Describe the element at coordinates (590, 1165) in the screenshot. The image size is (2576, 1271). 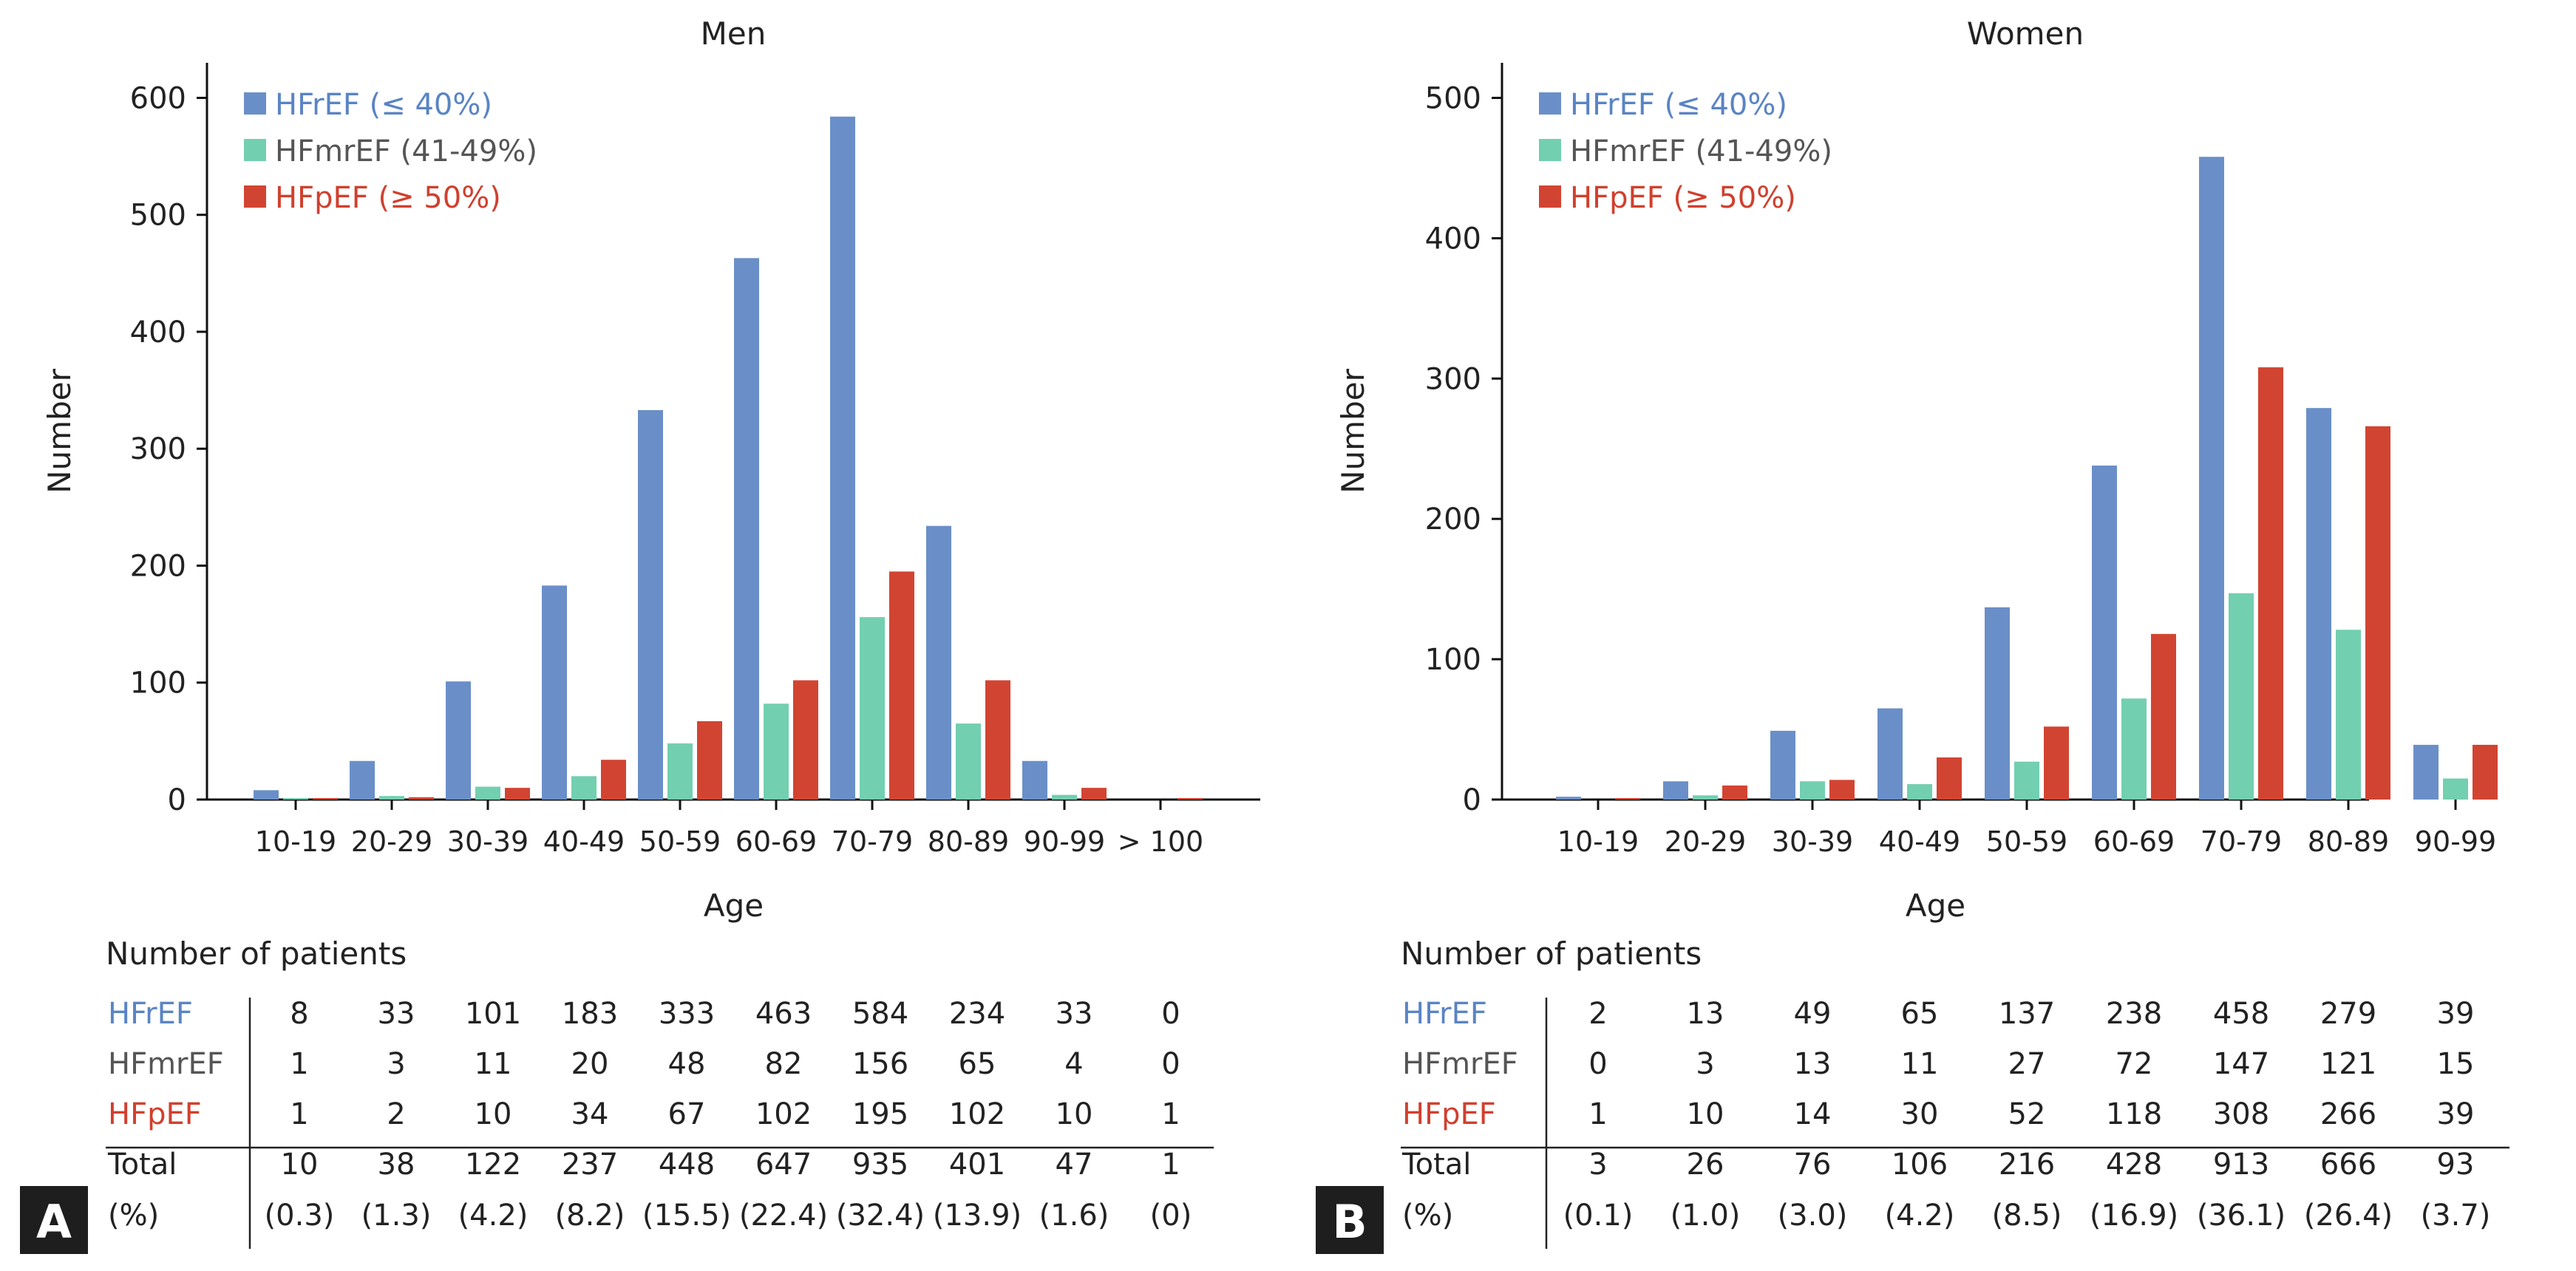
I see `table-cell: 237` at that location.